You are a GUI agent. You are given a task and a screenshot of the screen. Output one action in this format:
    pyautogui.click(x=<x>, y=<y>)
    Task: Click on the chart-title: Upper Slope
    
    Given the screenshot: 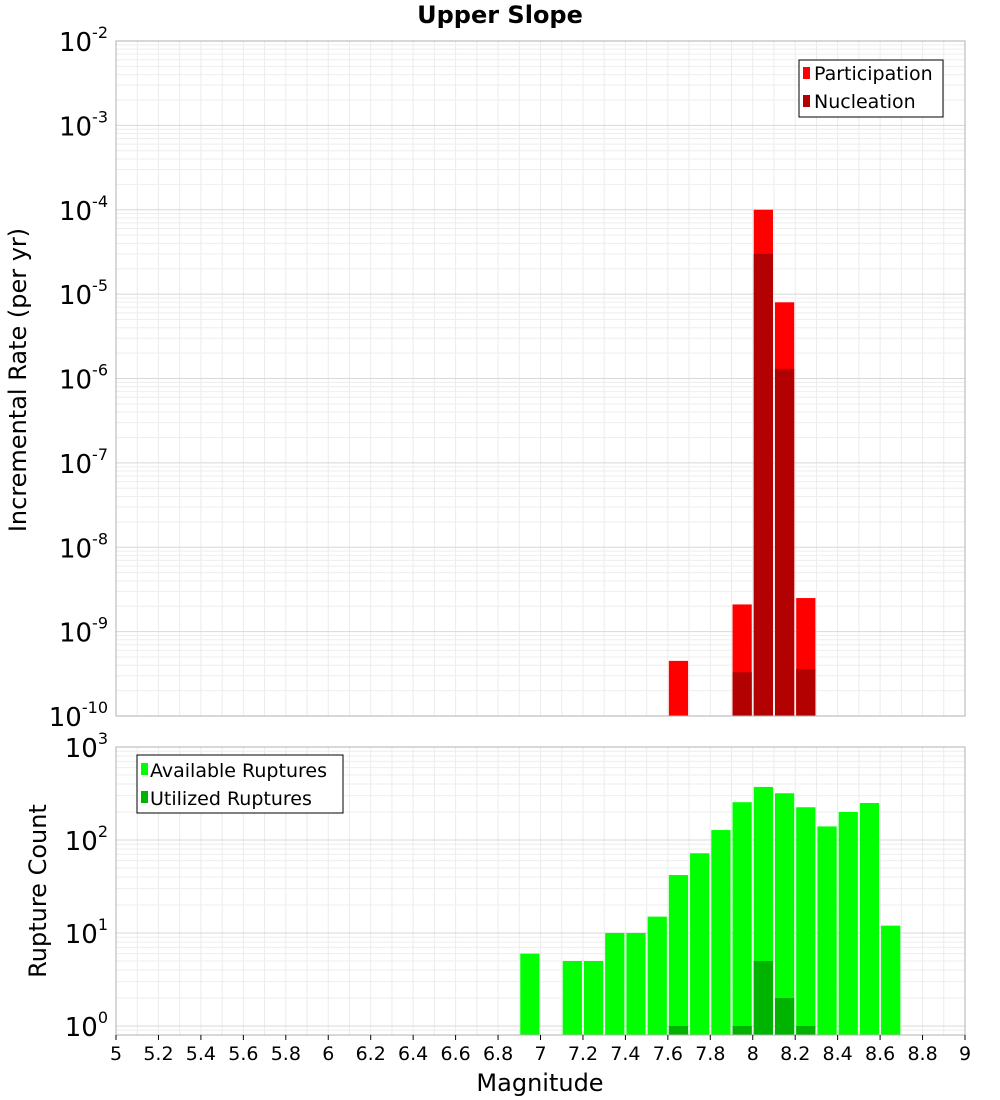 What is the action you would take?
    pyautogui.click(x=500, y=15)
    